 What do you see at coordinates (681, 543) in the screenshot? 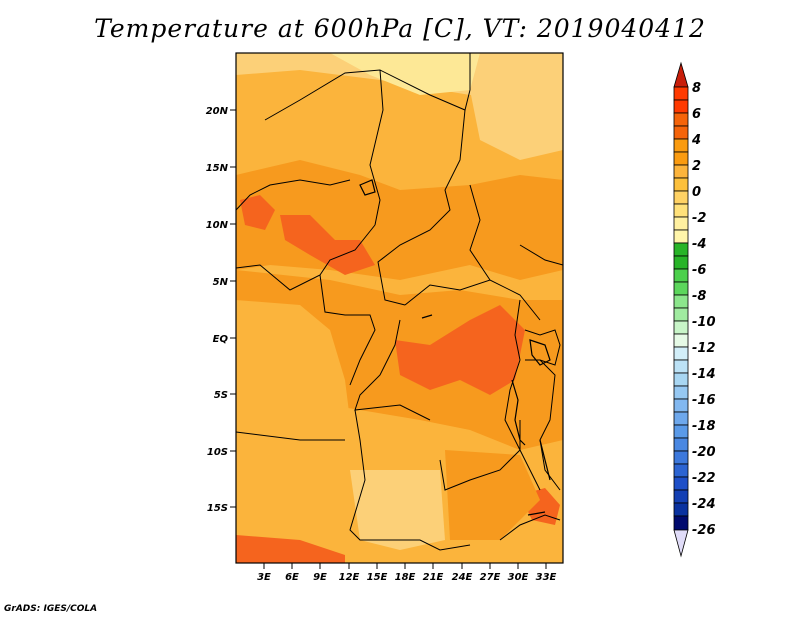
I see `colorbar-cap-bottom` at bounding box center [681, 543].